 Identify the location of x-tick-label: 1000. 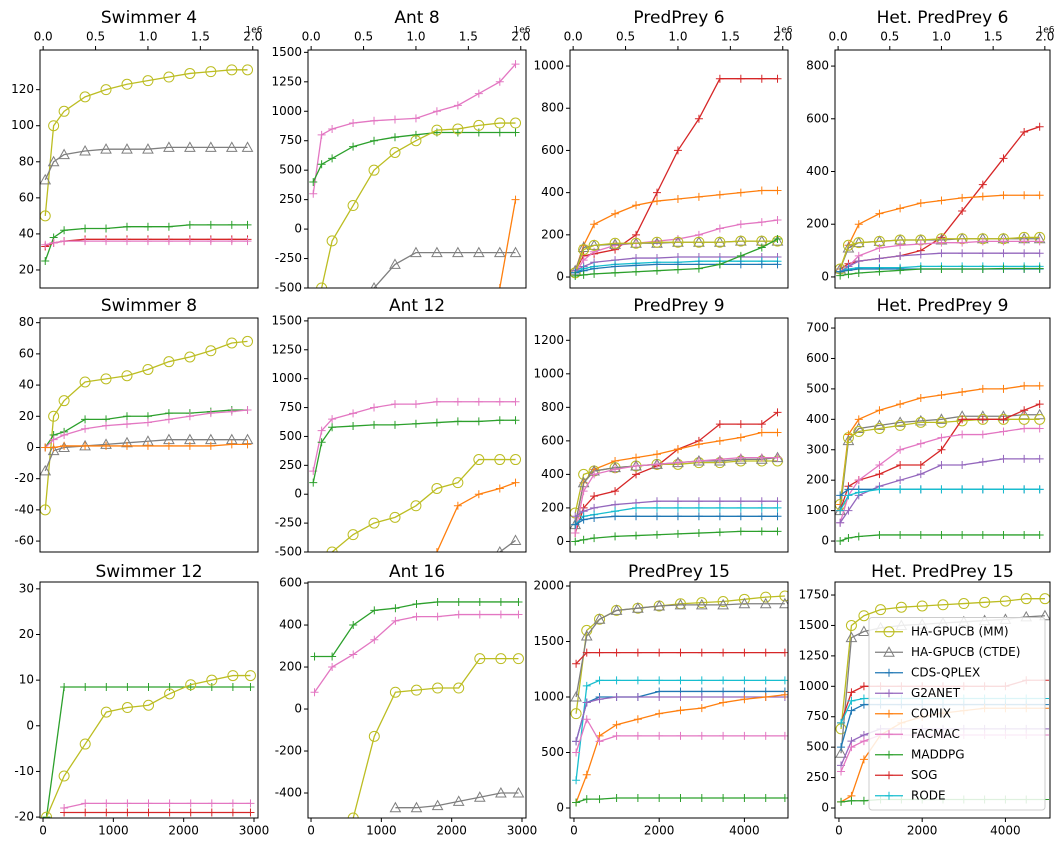
(381, 831).